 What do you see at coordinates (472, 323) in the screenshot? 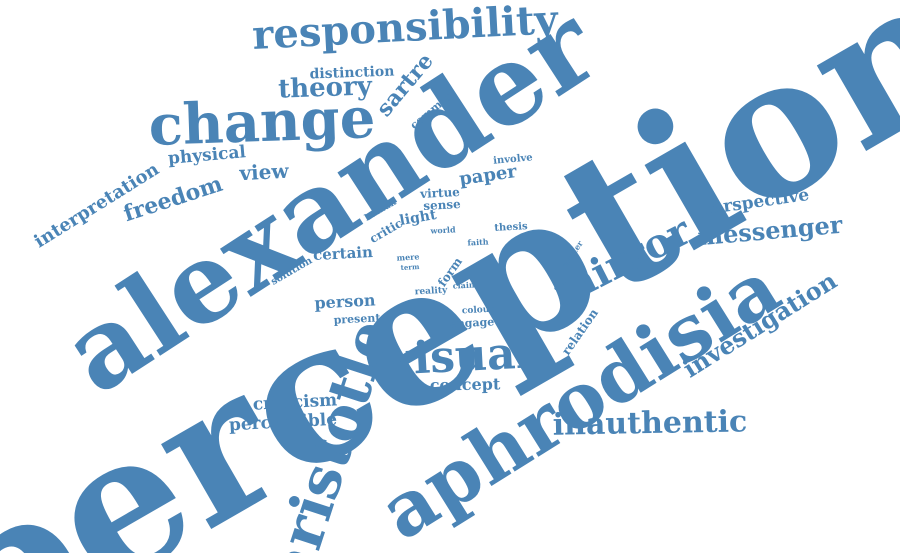
I see `word-engage: engage` at bounding box center [472, 323].